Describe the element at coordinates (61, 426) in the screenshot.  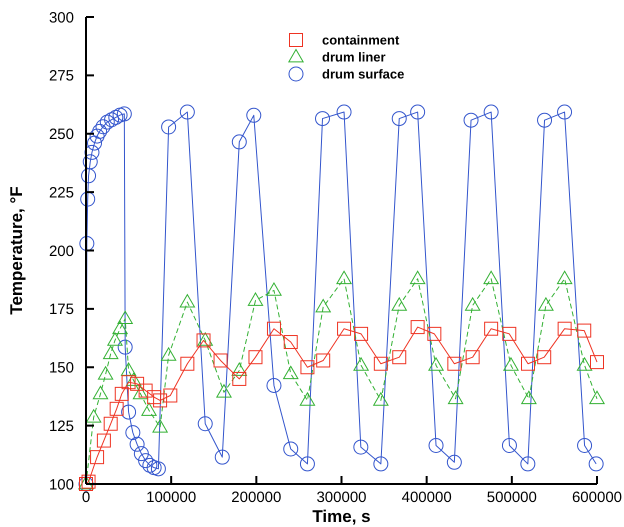
I see `y-tick-label: 125` at that location.